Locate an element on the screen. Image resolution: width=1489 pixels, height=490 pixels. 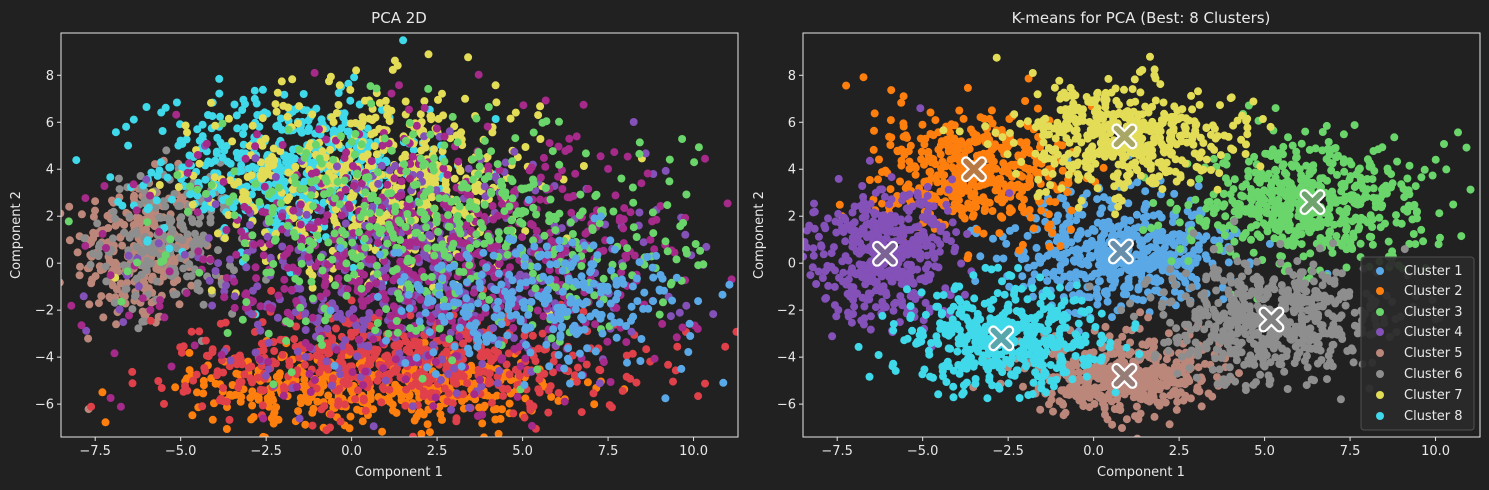
pca-2d-title: PCA 2D is located at coordinates (399, 18).